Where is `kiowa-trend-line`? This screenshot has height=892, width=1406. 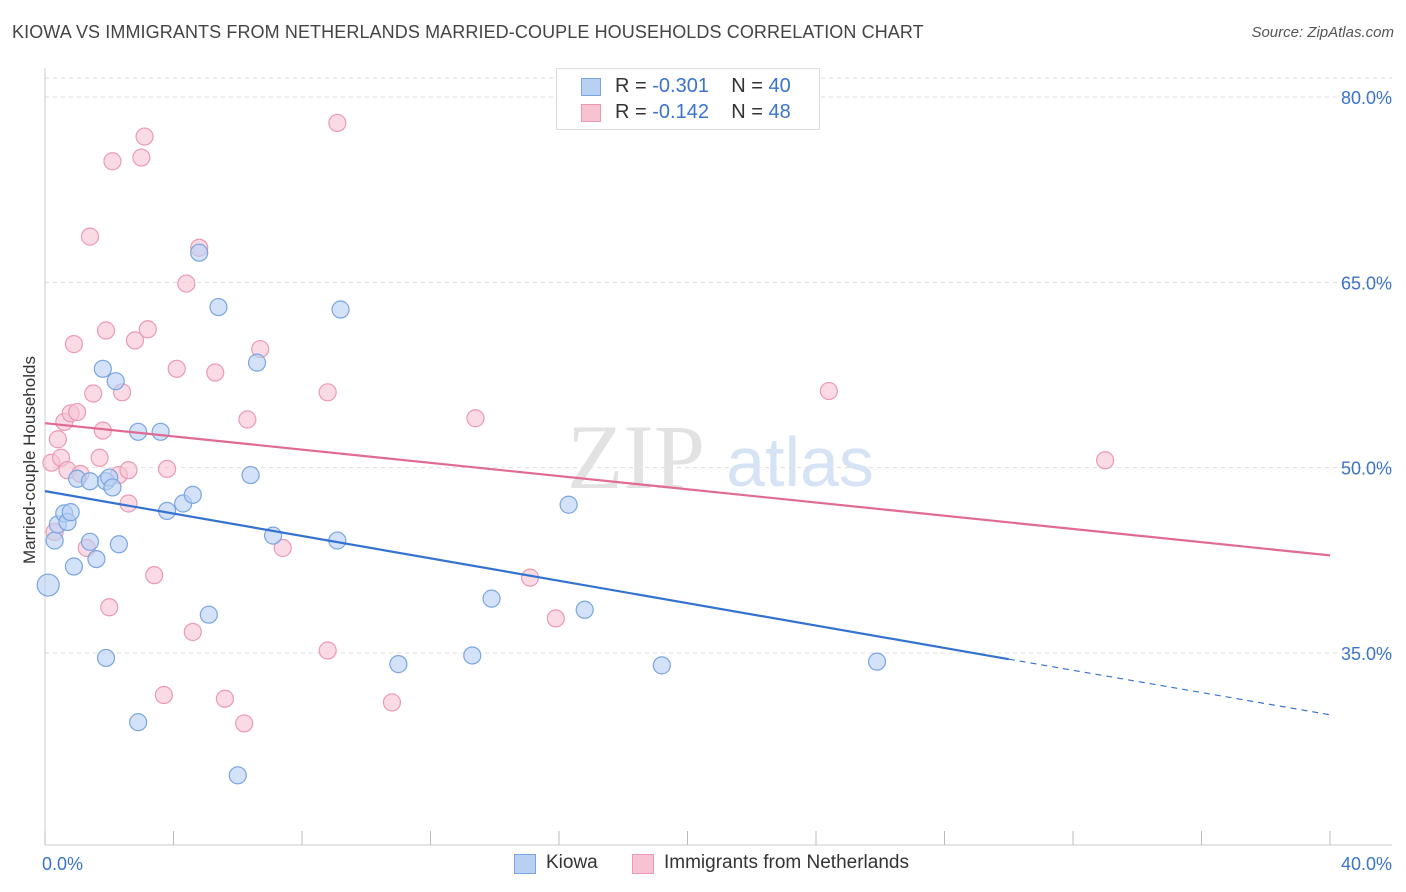 kiowa-trend-line is located at coordinates (526, 575).